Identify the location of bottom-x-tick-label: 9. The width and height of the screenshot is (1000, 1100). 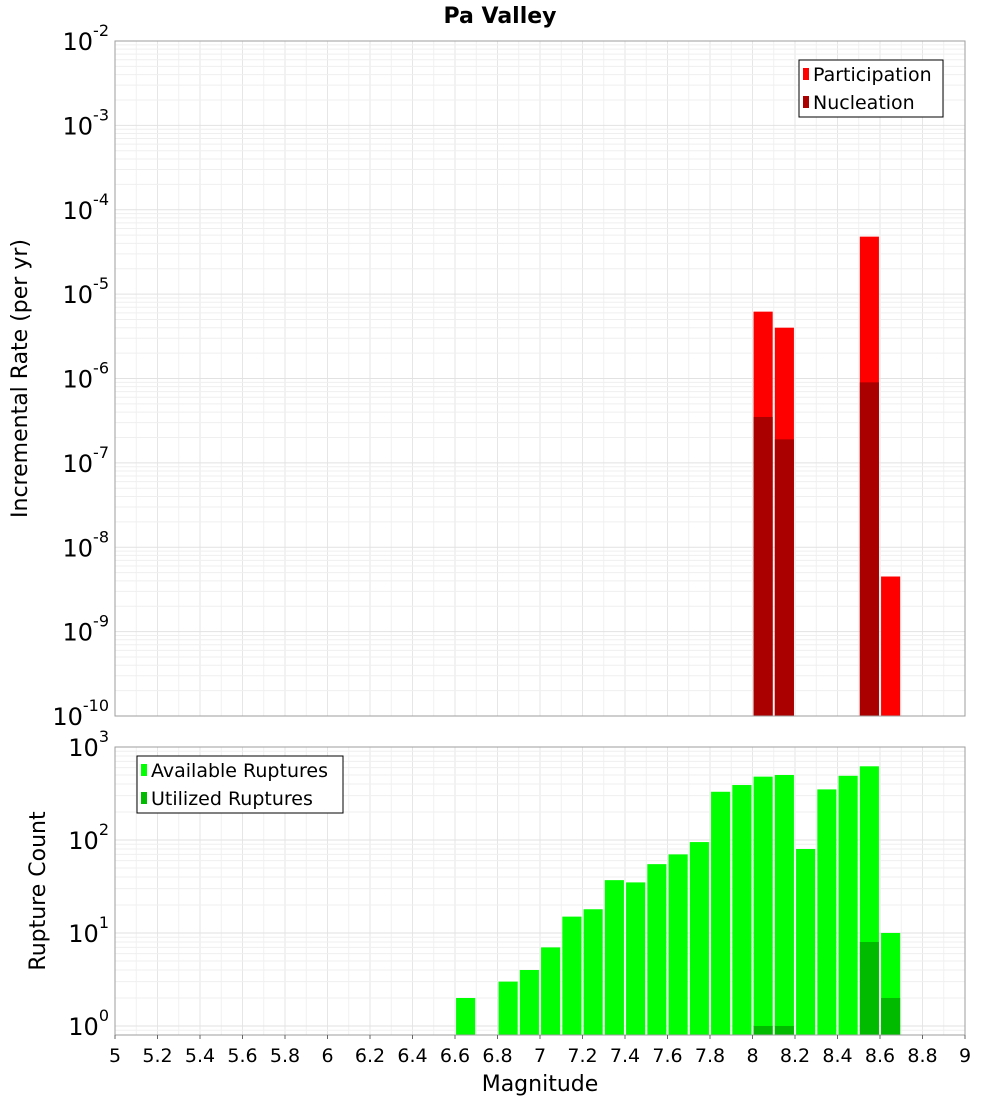
(965, 1056).